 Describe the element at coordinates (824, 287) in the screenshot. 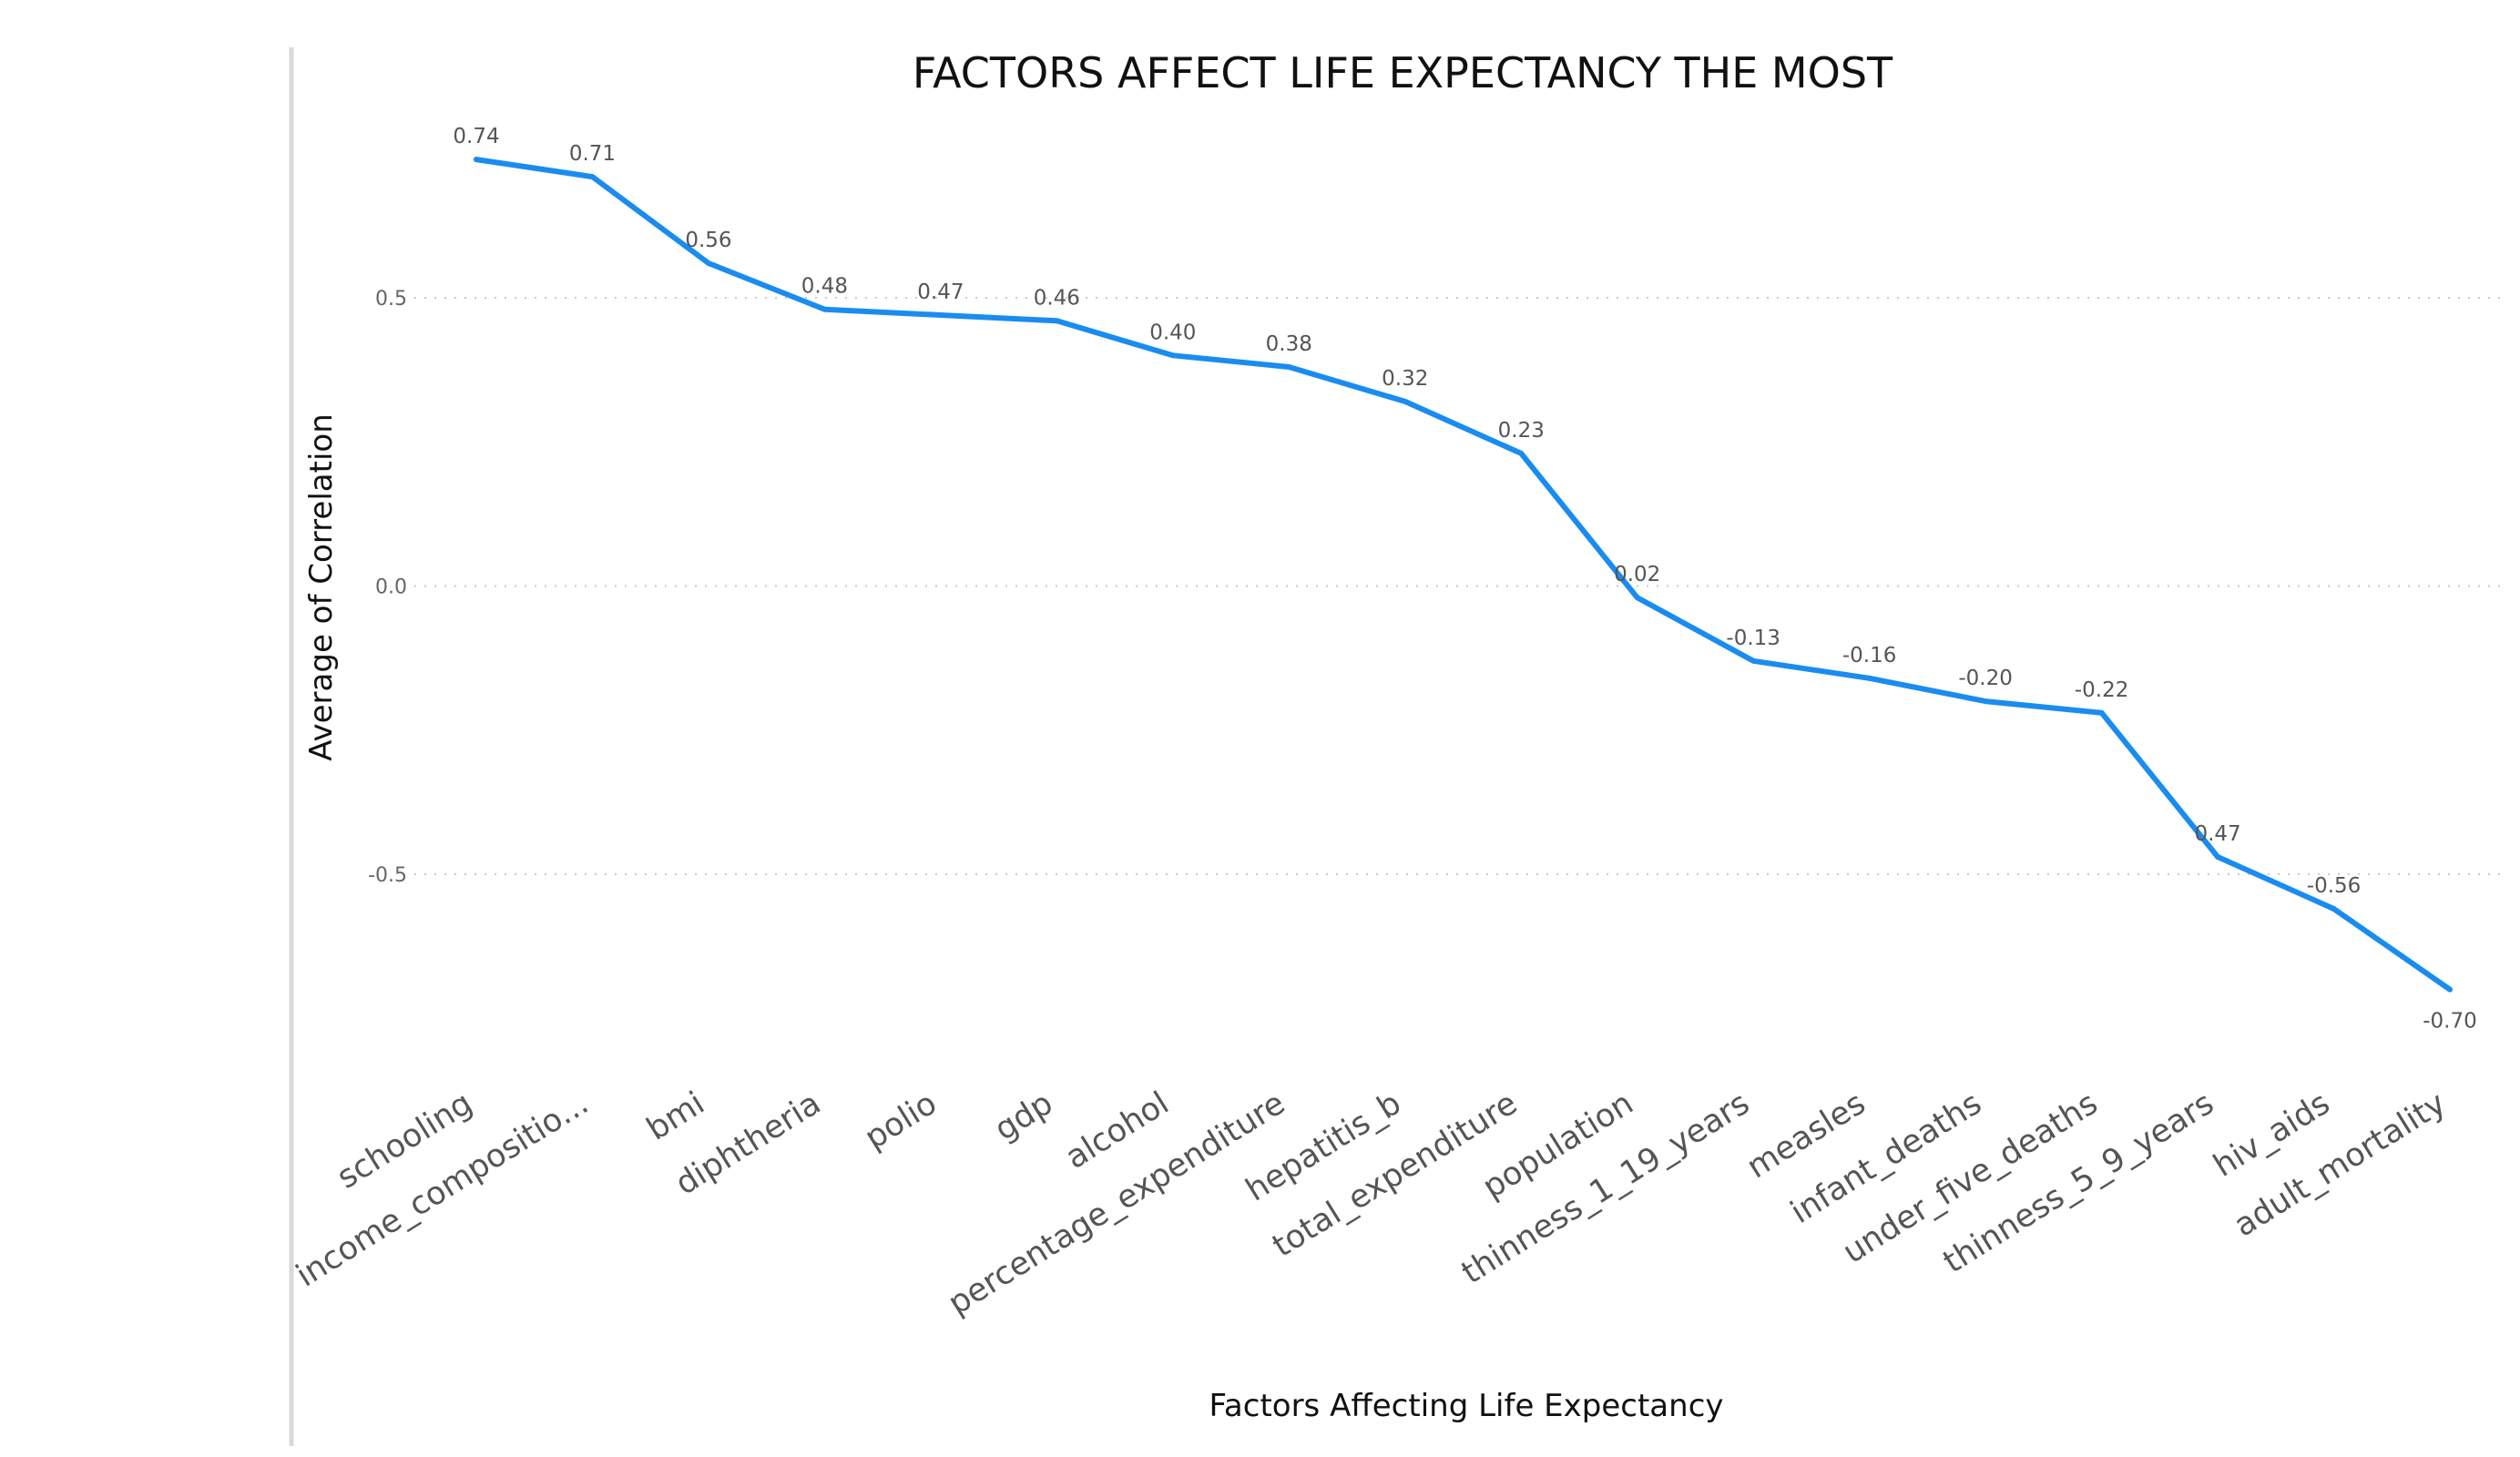

I see `data-label: 0.48` at that location.